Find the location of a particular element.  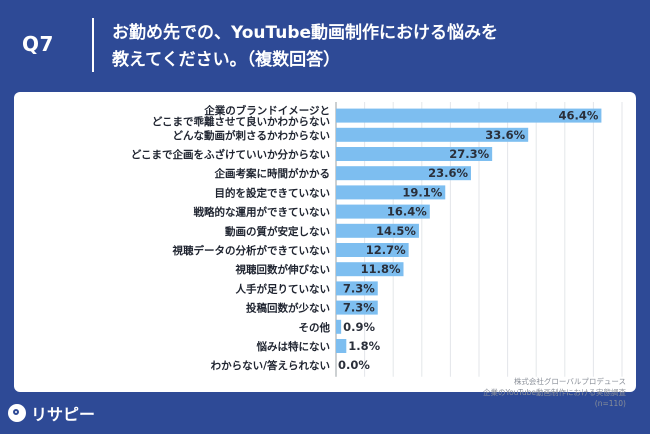

value-label: 11.8% is located at coordinates (381, 269).